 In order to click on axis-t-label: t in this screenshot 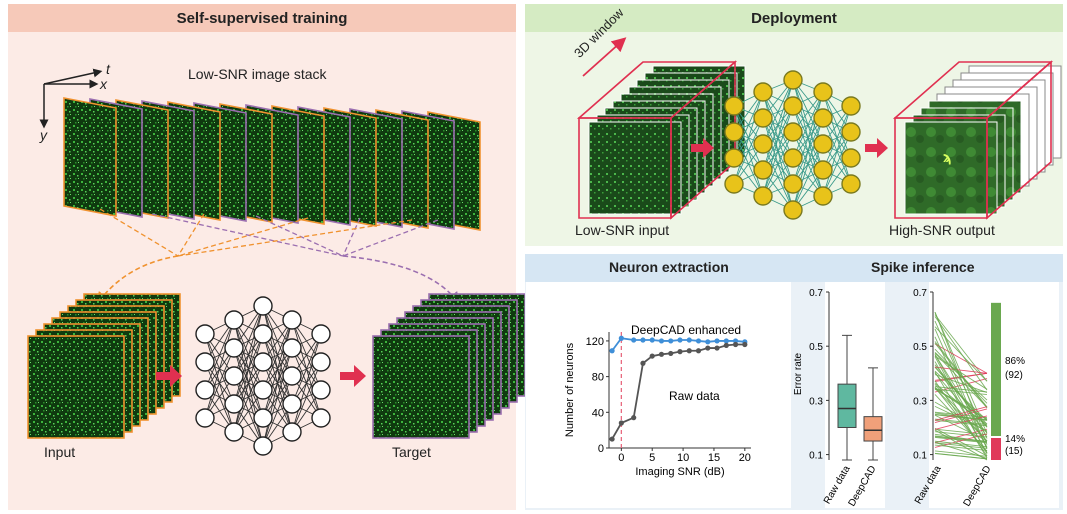, I will do `click(108, 69)`.